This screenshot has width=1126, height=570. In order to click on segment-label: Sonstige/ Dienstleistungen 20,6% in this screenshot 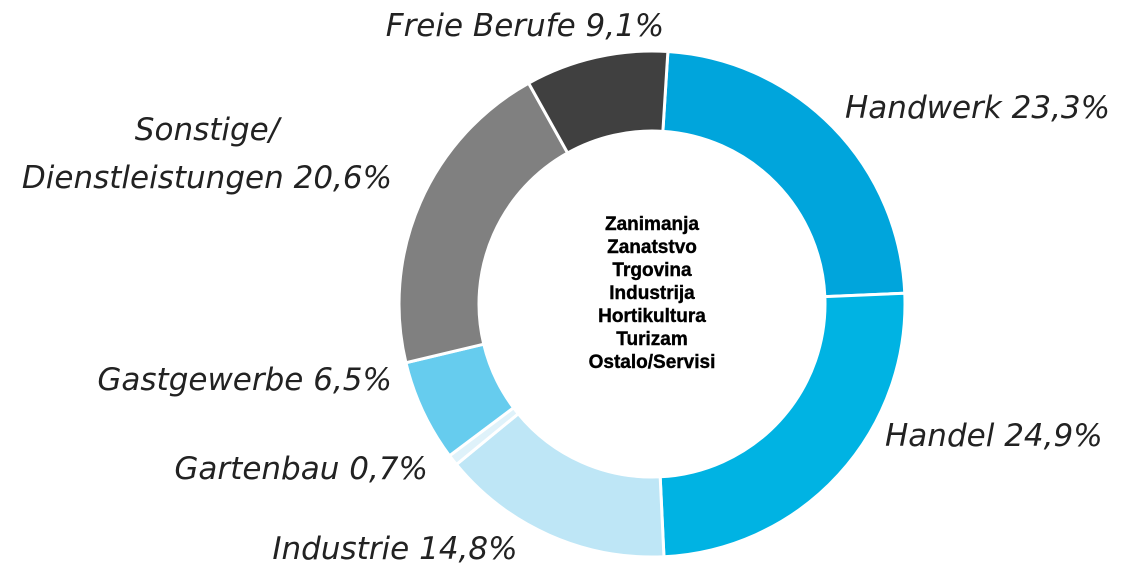, I will do `click(207, 154)`.